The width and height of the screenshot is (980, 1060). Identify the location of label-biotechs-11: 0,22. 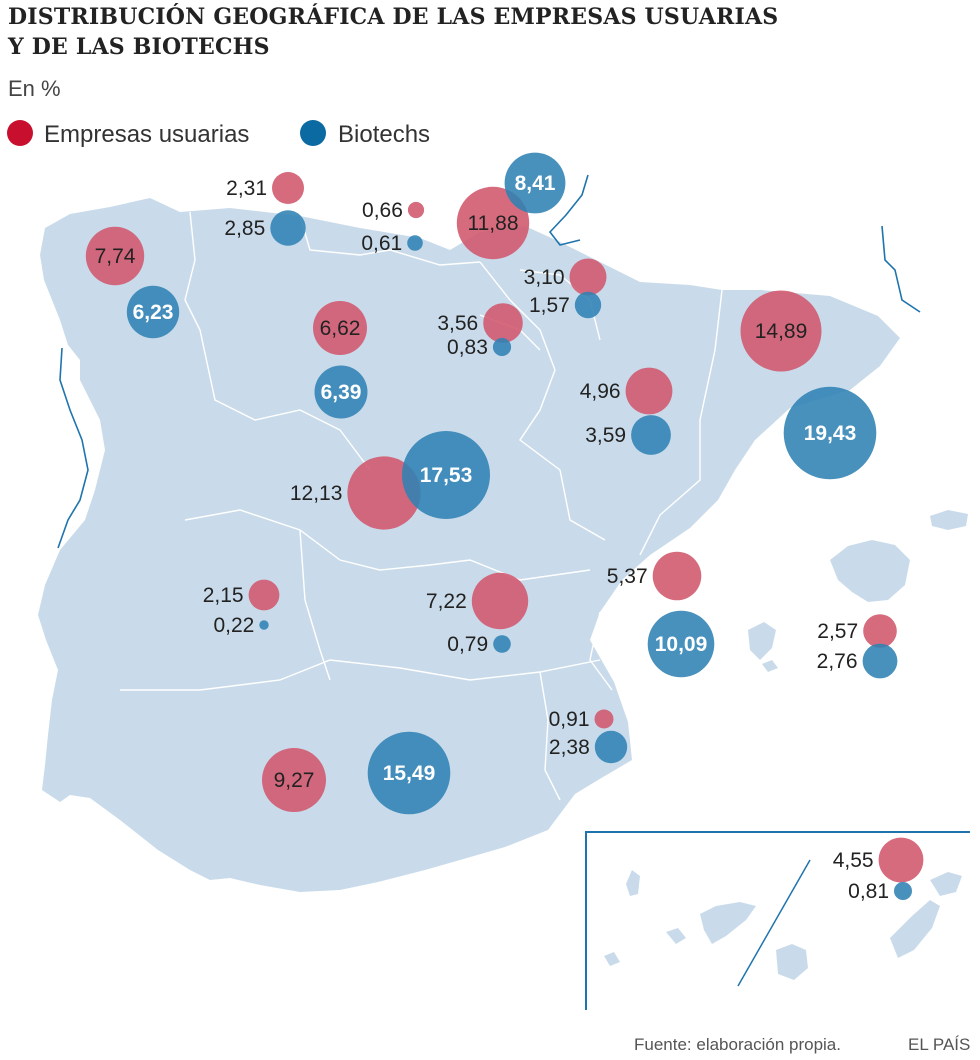
(233, 625).